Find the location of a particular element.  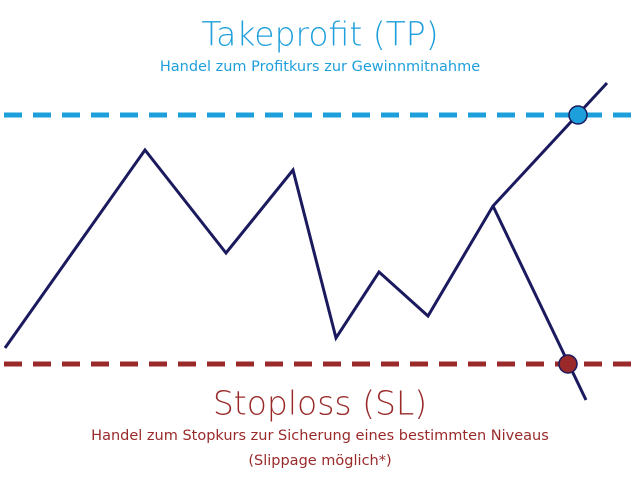

sl-title: Stoploss (SL) is located at coordinates (320, 403).